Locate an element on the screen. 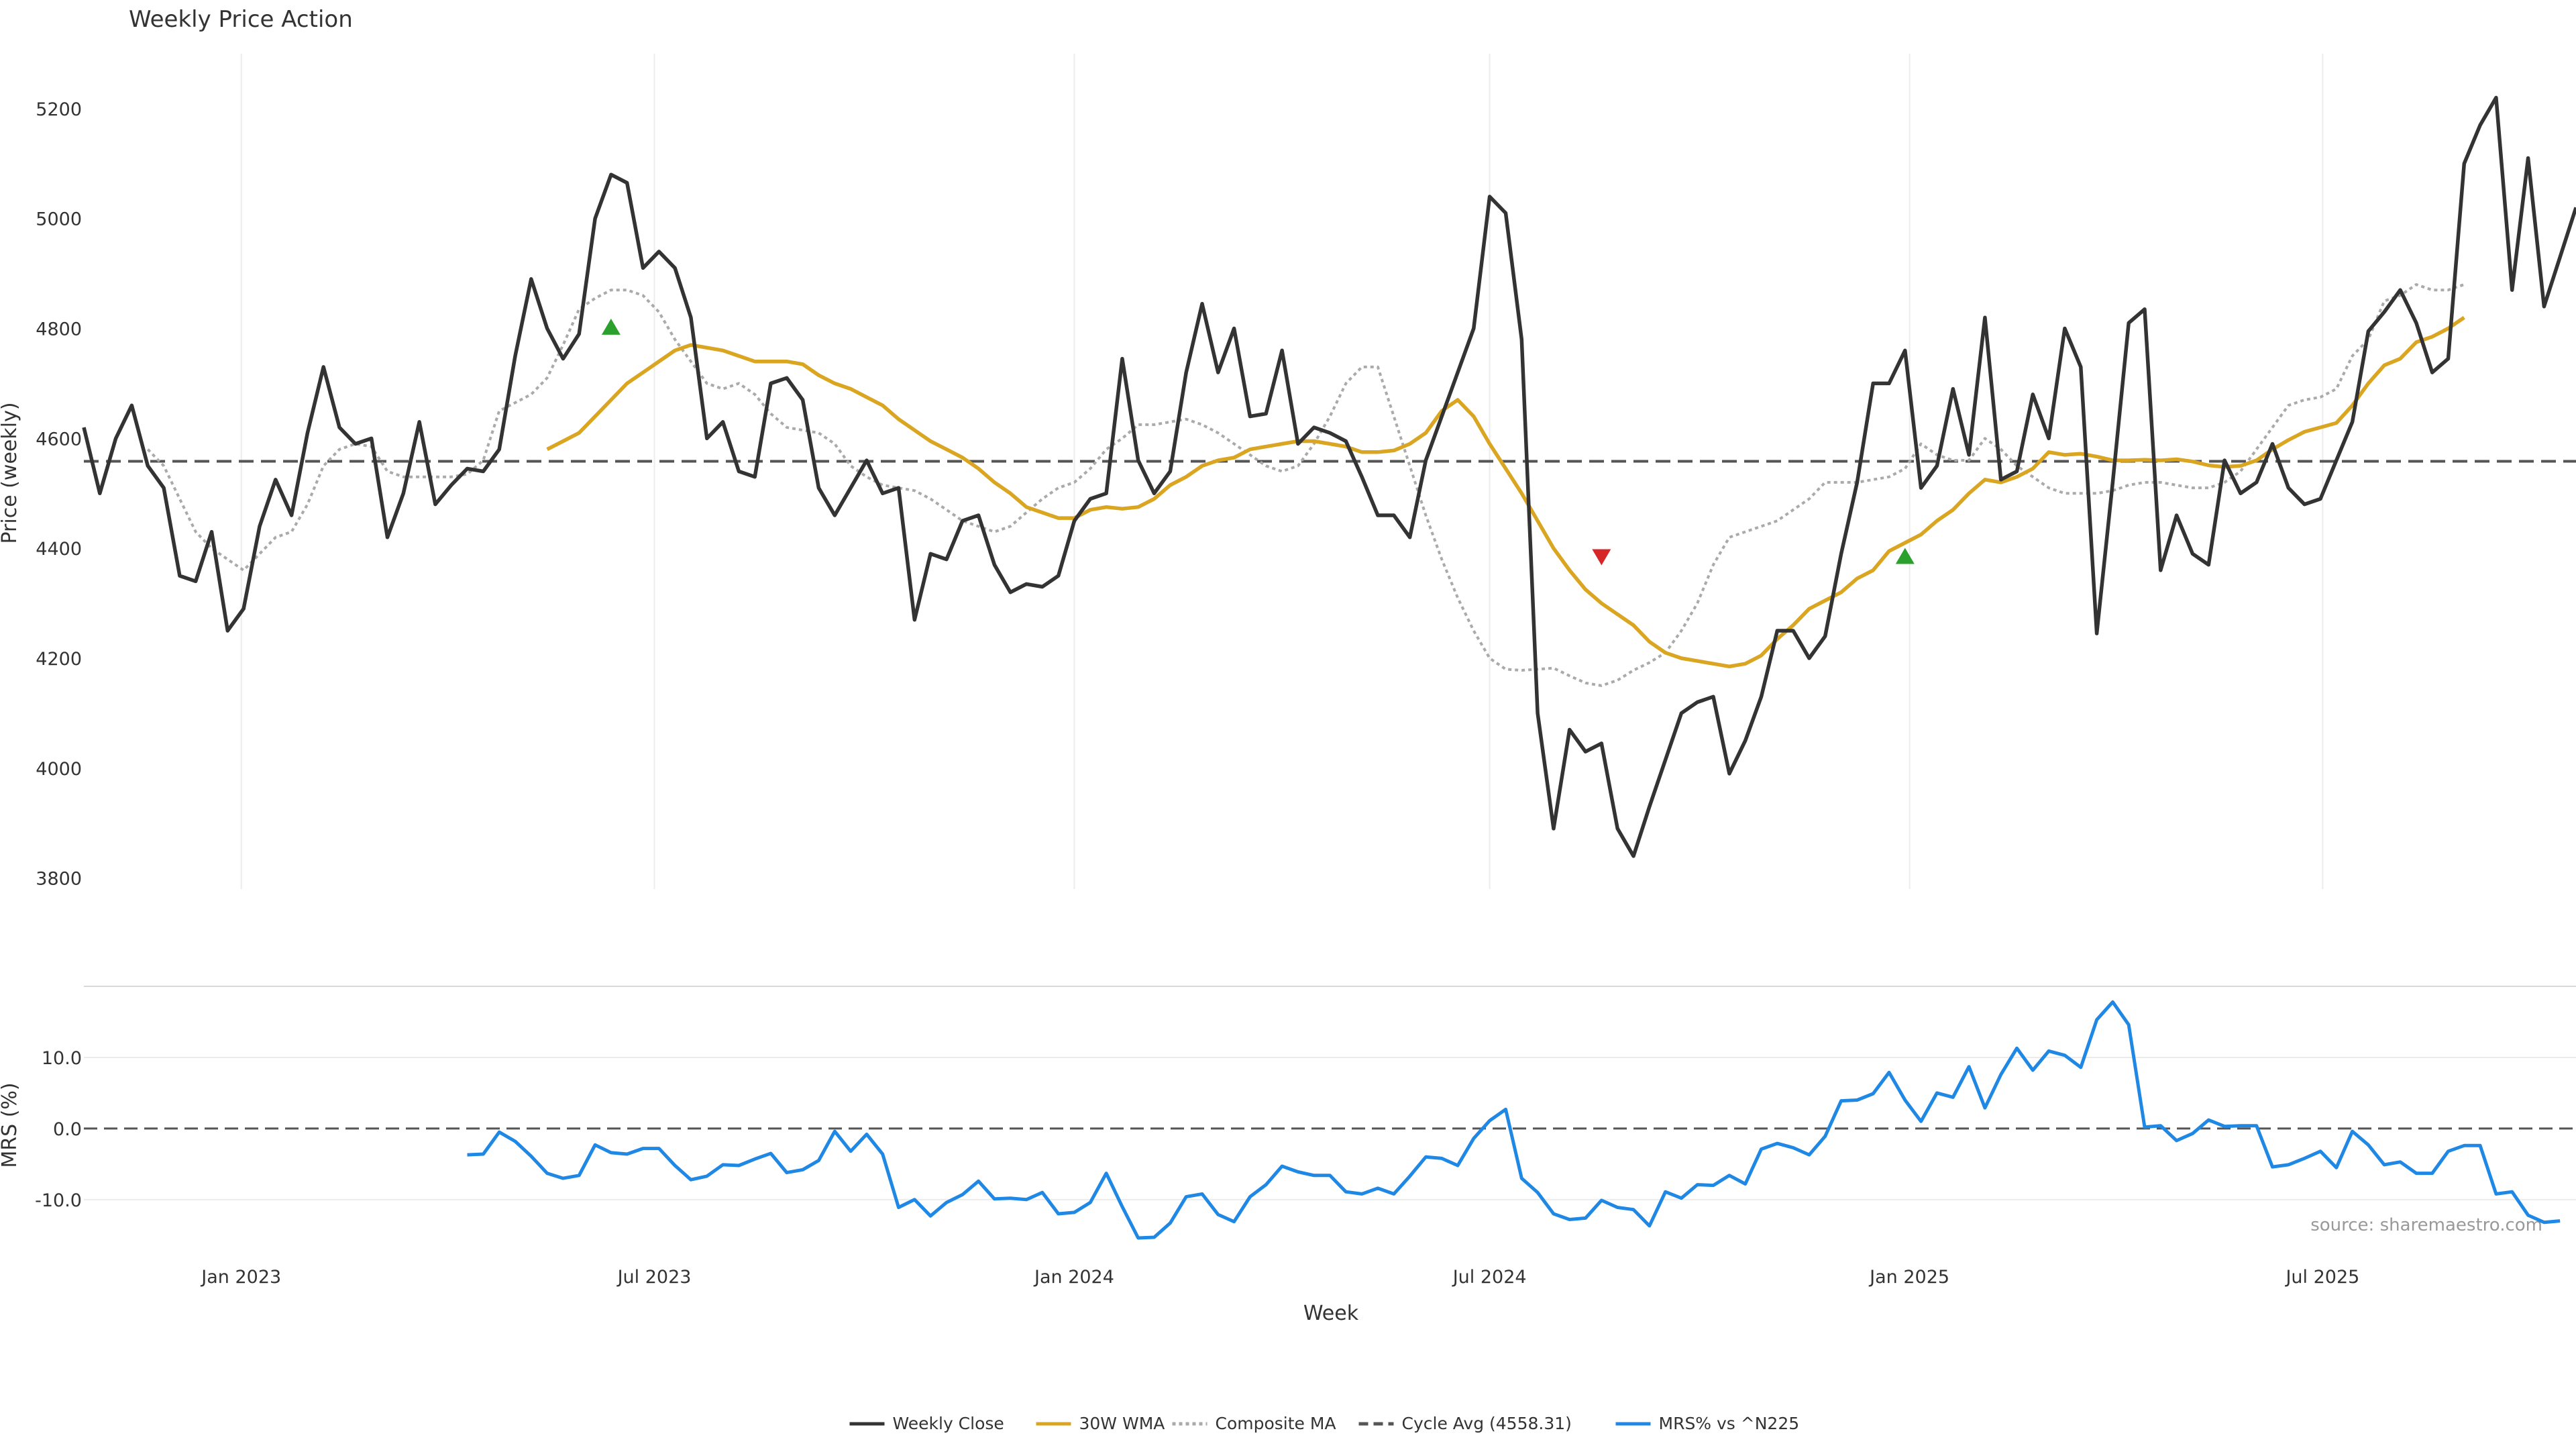 The width and height of the screenshot is (2576, 1452). price-ytick-label: 4400 is located at coordinates (59, 550).